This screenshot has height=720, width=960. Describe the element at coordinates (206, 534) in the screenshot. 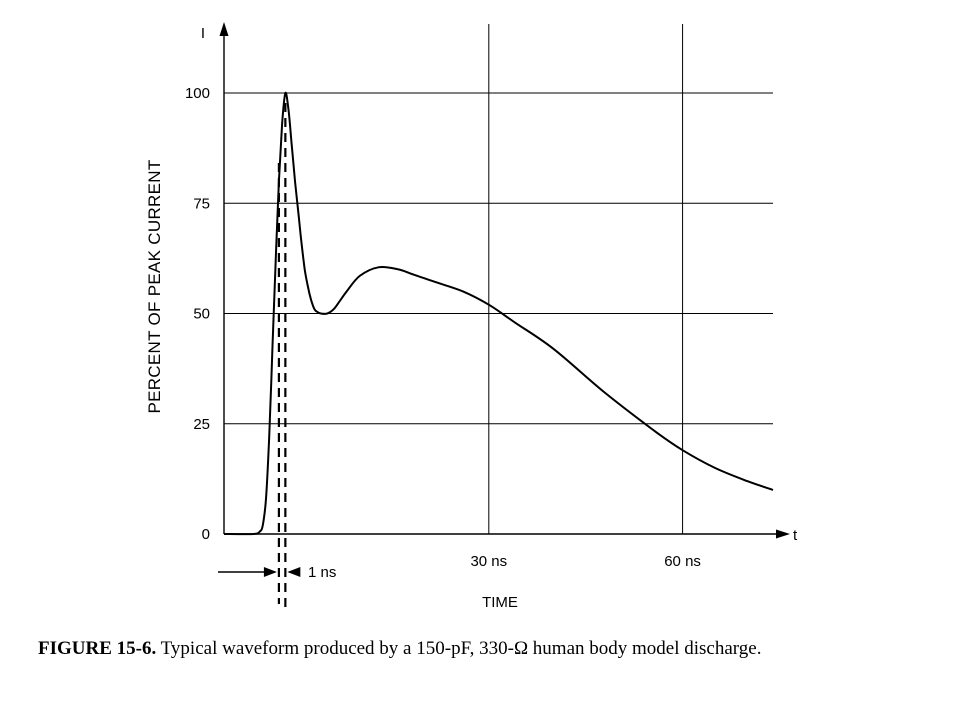

I see `y-tick-label: 0` at that location.